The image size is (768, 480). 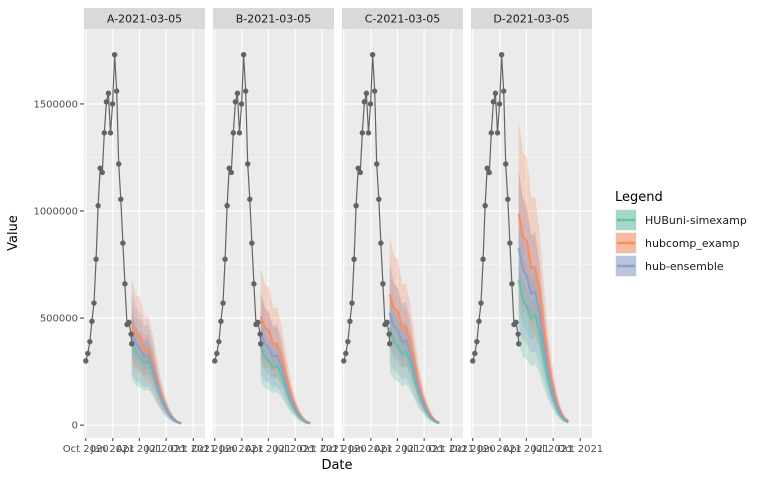 I want to click on y-axis: 0 500000 1000000 1500000, so click(x=58, y=265).